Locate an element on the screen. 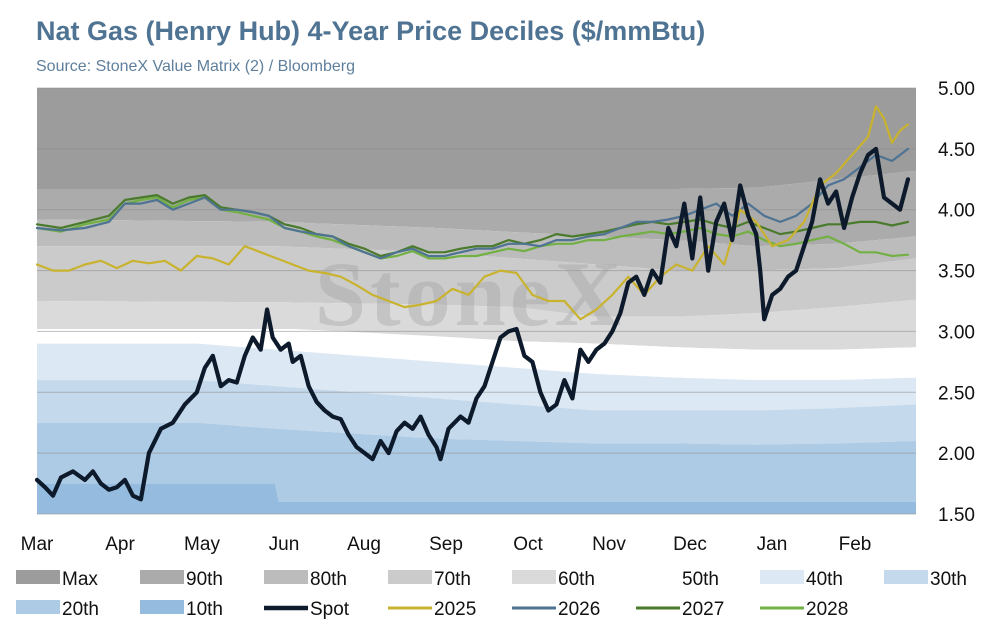  y-axis: 5.00 4.50 4.00 3.50 3.00 2.50 2.00 1.50 is located at coordinates (956, 302).